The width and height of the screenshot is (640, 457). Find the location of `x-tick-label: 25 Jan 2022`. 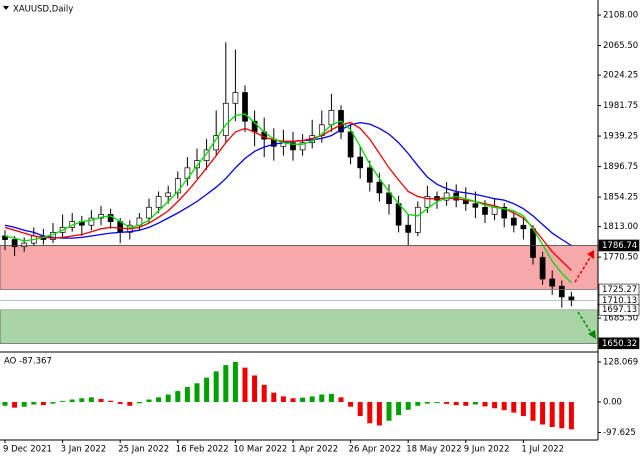

x-tick-label: 25 Jan 2022 is located at coordinates (143, 450).